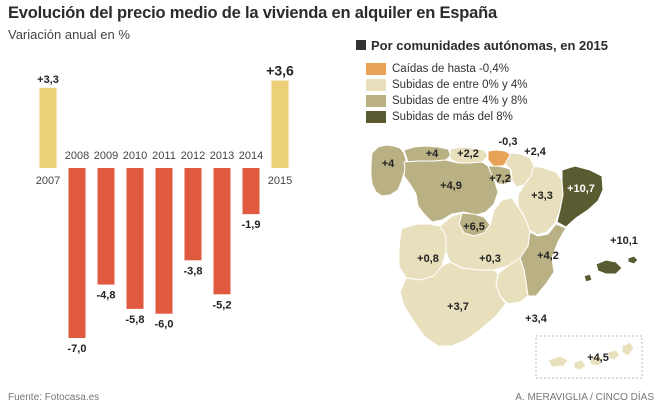  What do you see at coordinates (489, 45) in the screenshot?
I see `map-title-text: Por comunidades autónomas, en 2015` at bounding box center [489, 45].